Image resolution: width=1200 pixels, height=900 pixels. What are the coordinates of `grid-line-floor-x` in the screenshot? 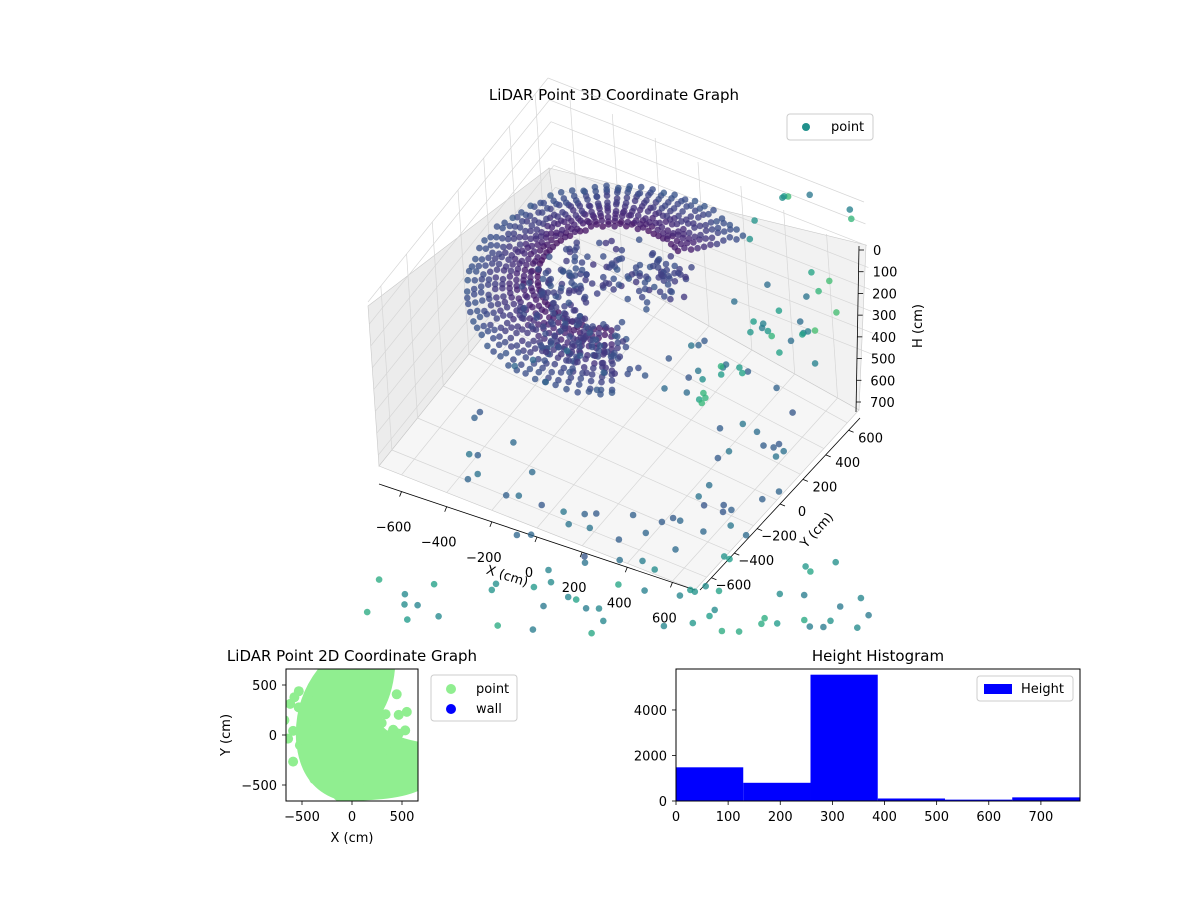 It's located at (667, 447).